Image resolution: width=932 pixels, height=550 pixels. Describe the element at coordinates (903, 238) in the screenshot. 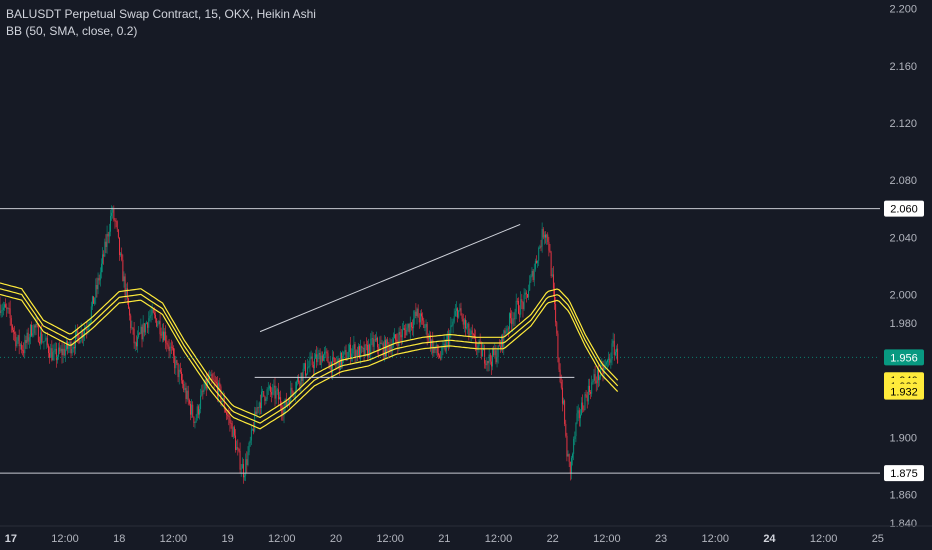

I see `y-tick-label: 2.040` at that location.